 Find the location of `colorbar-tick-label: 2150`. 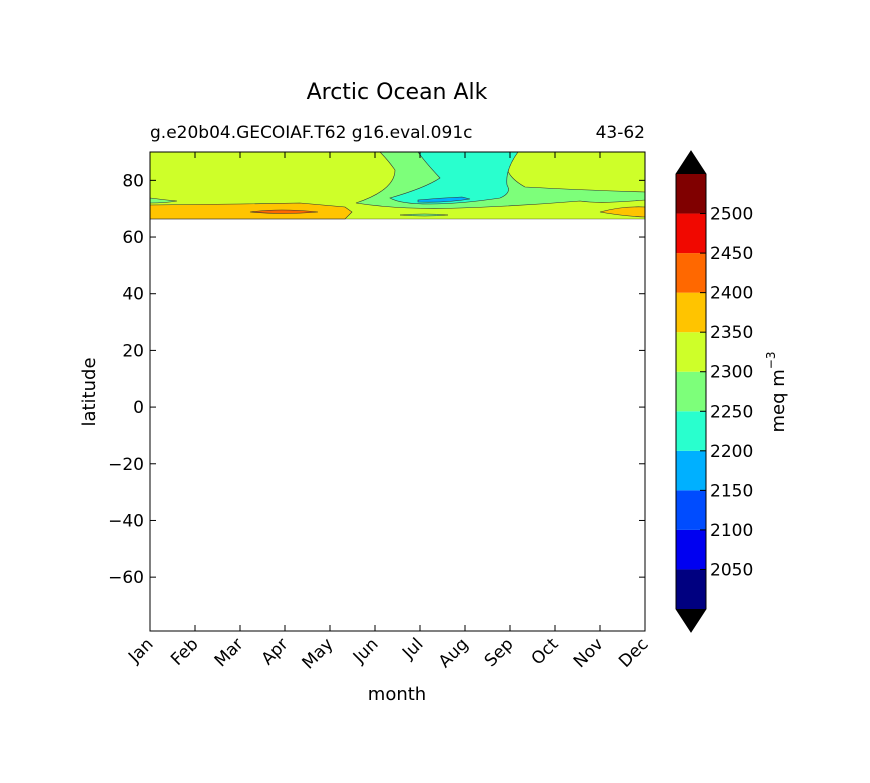

colorbar-tick-label: 2150 is located at coordinates (731, 491).